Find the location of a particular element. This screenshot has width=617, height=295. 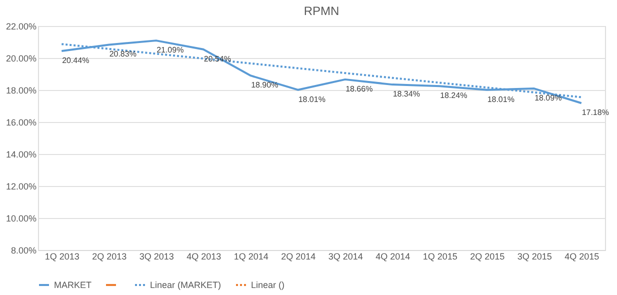

x-tick-label: 4Q 2013 is located at coordinates (204, 257).